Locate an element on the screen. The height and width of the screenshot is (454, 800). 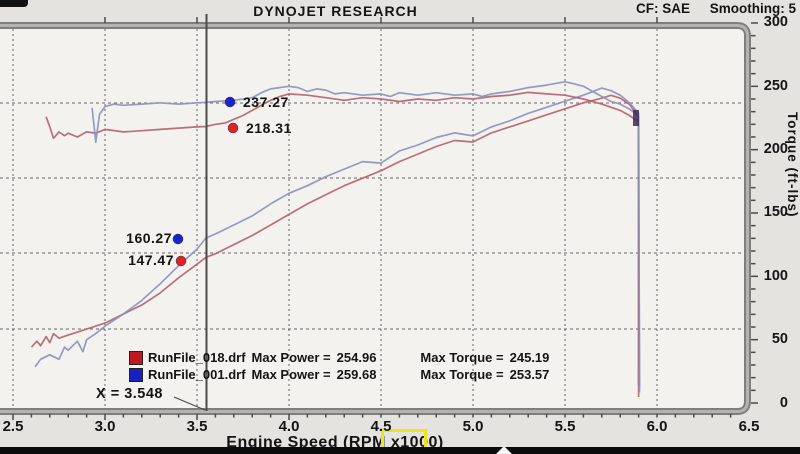
torque-tick-label: 150 is located at coordinates (775, 212).